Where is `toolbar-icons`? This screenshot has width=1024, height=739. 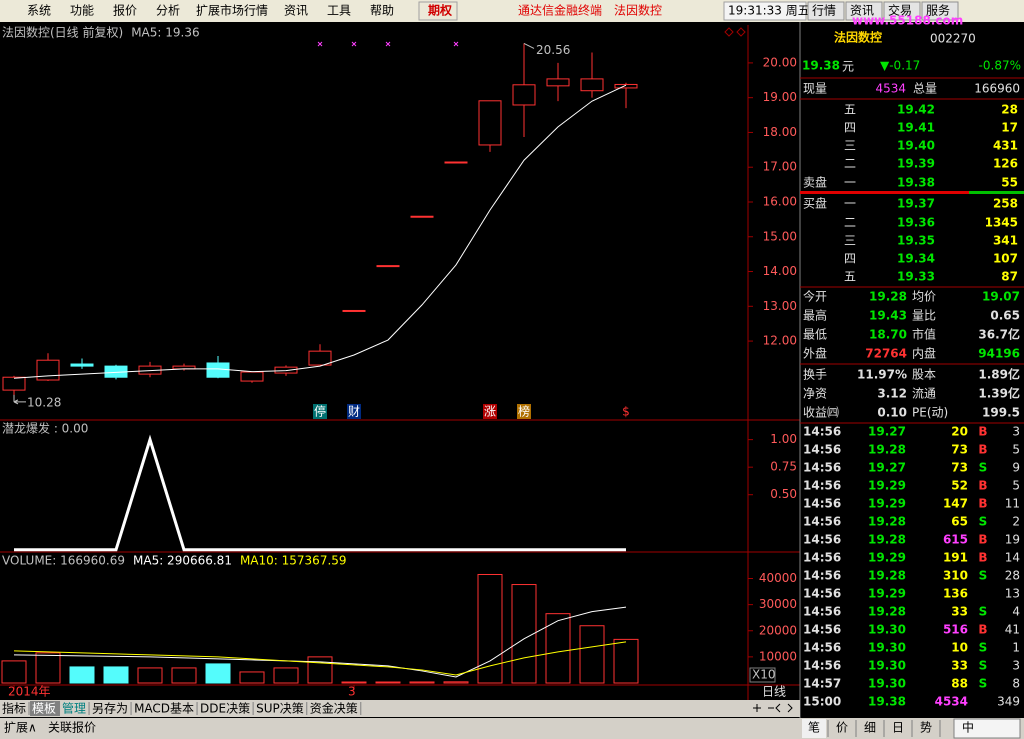
toolbar-icons is located at coordinates (773, 708).